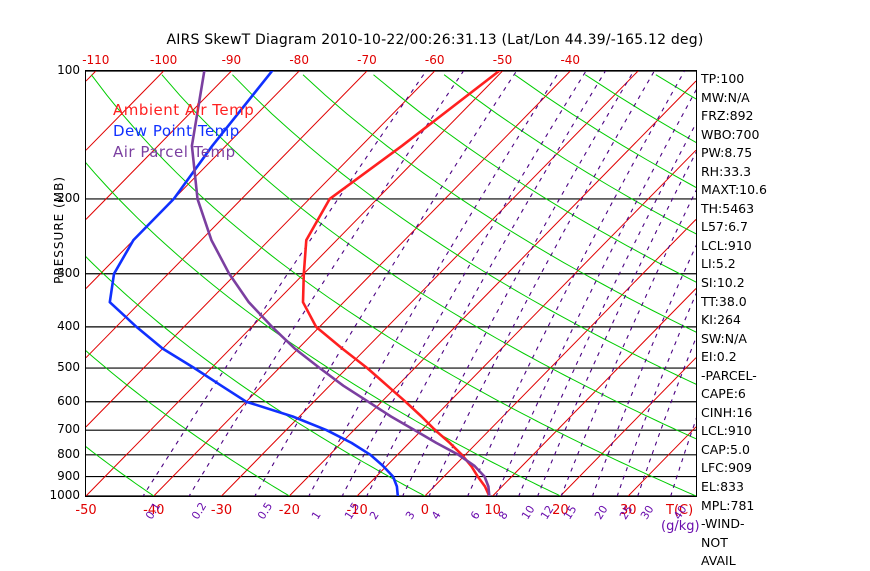 The width and height of the screenshot is (870, 571). Describe the element at coordinates (154, 510) in the screenshot. I see `bottom-temp-tick--40: -40` at that location.